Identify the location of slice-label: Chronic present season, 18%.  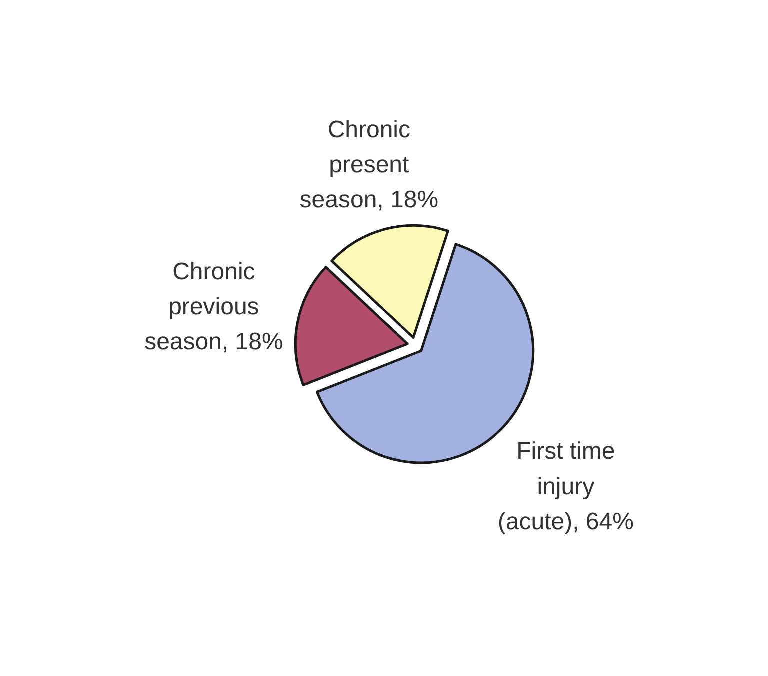
(369, 165).